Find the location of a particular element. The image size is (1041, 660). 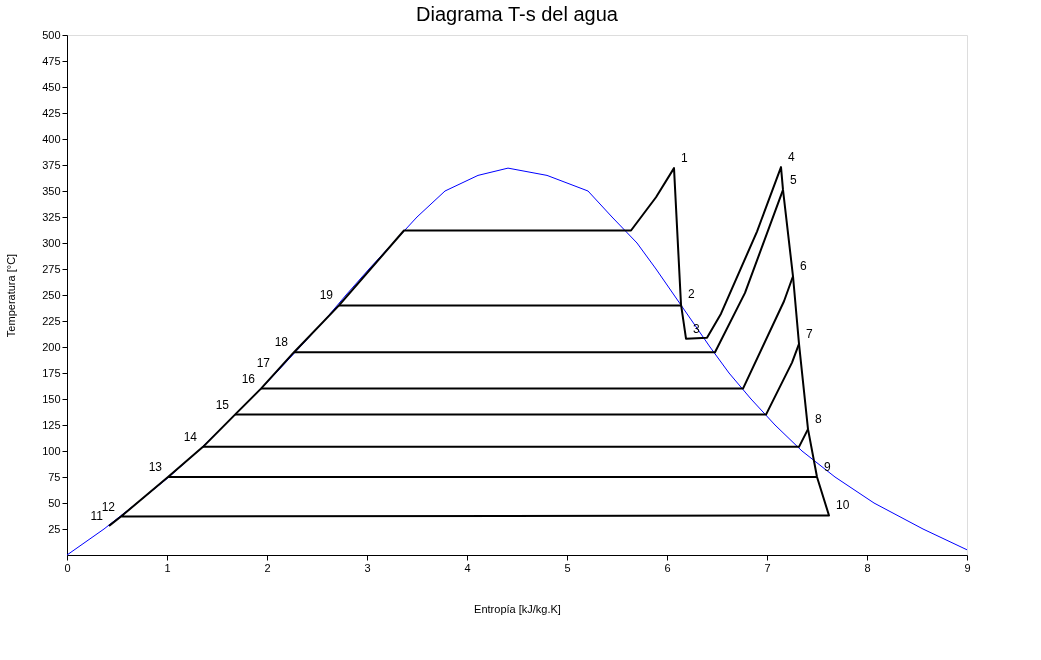

y-tick-label: 275 is located at coordinates (51, 268).